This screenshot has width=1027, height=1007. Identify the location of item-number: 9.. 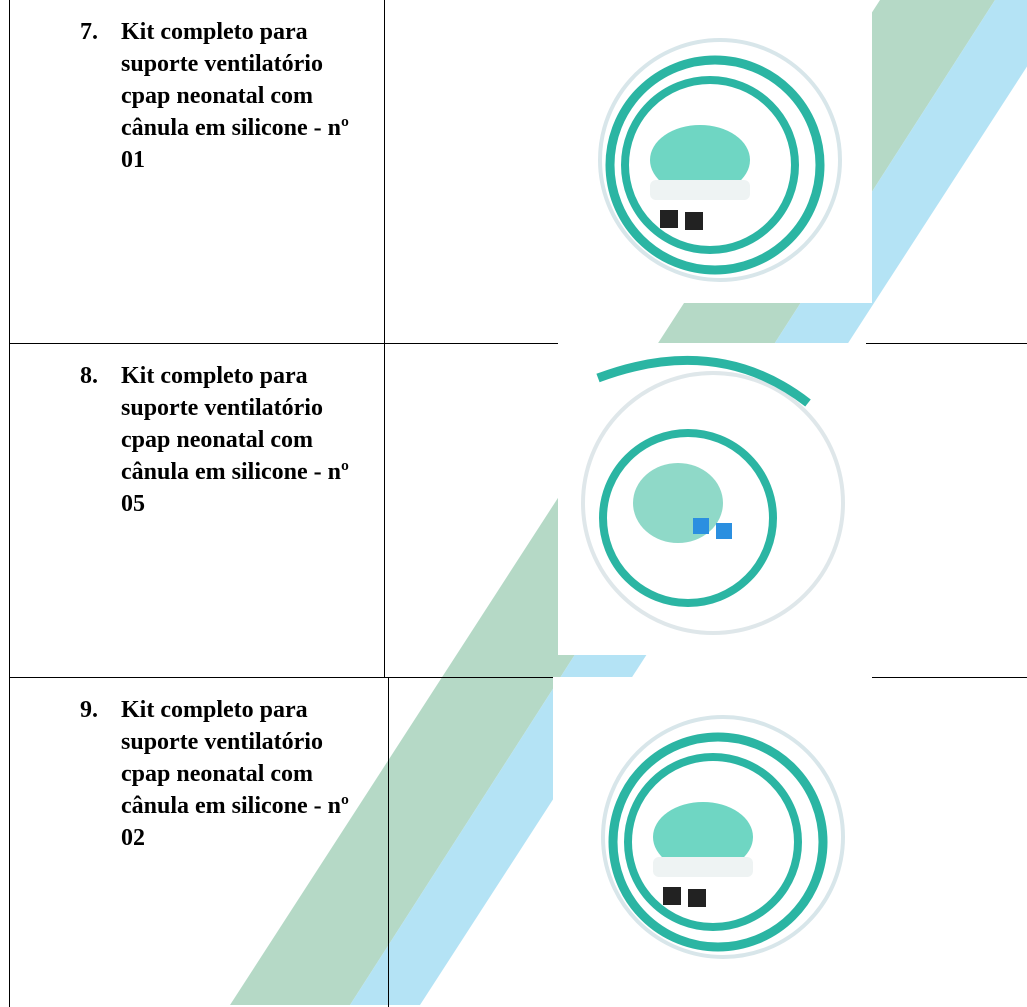
(89, 710).